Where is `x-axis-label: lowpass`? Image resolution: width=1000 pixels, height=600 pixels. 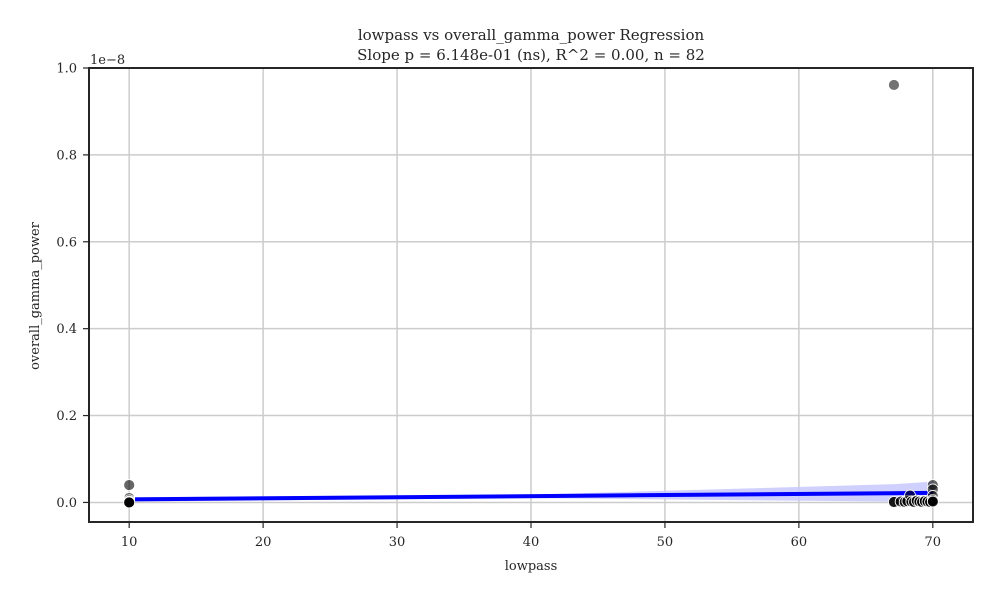 x-axis-label: lowpass is located at coordinates (531, 566).